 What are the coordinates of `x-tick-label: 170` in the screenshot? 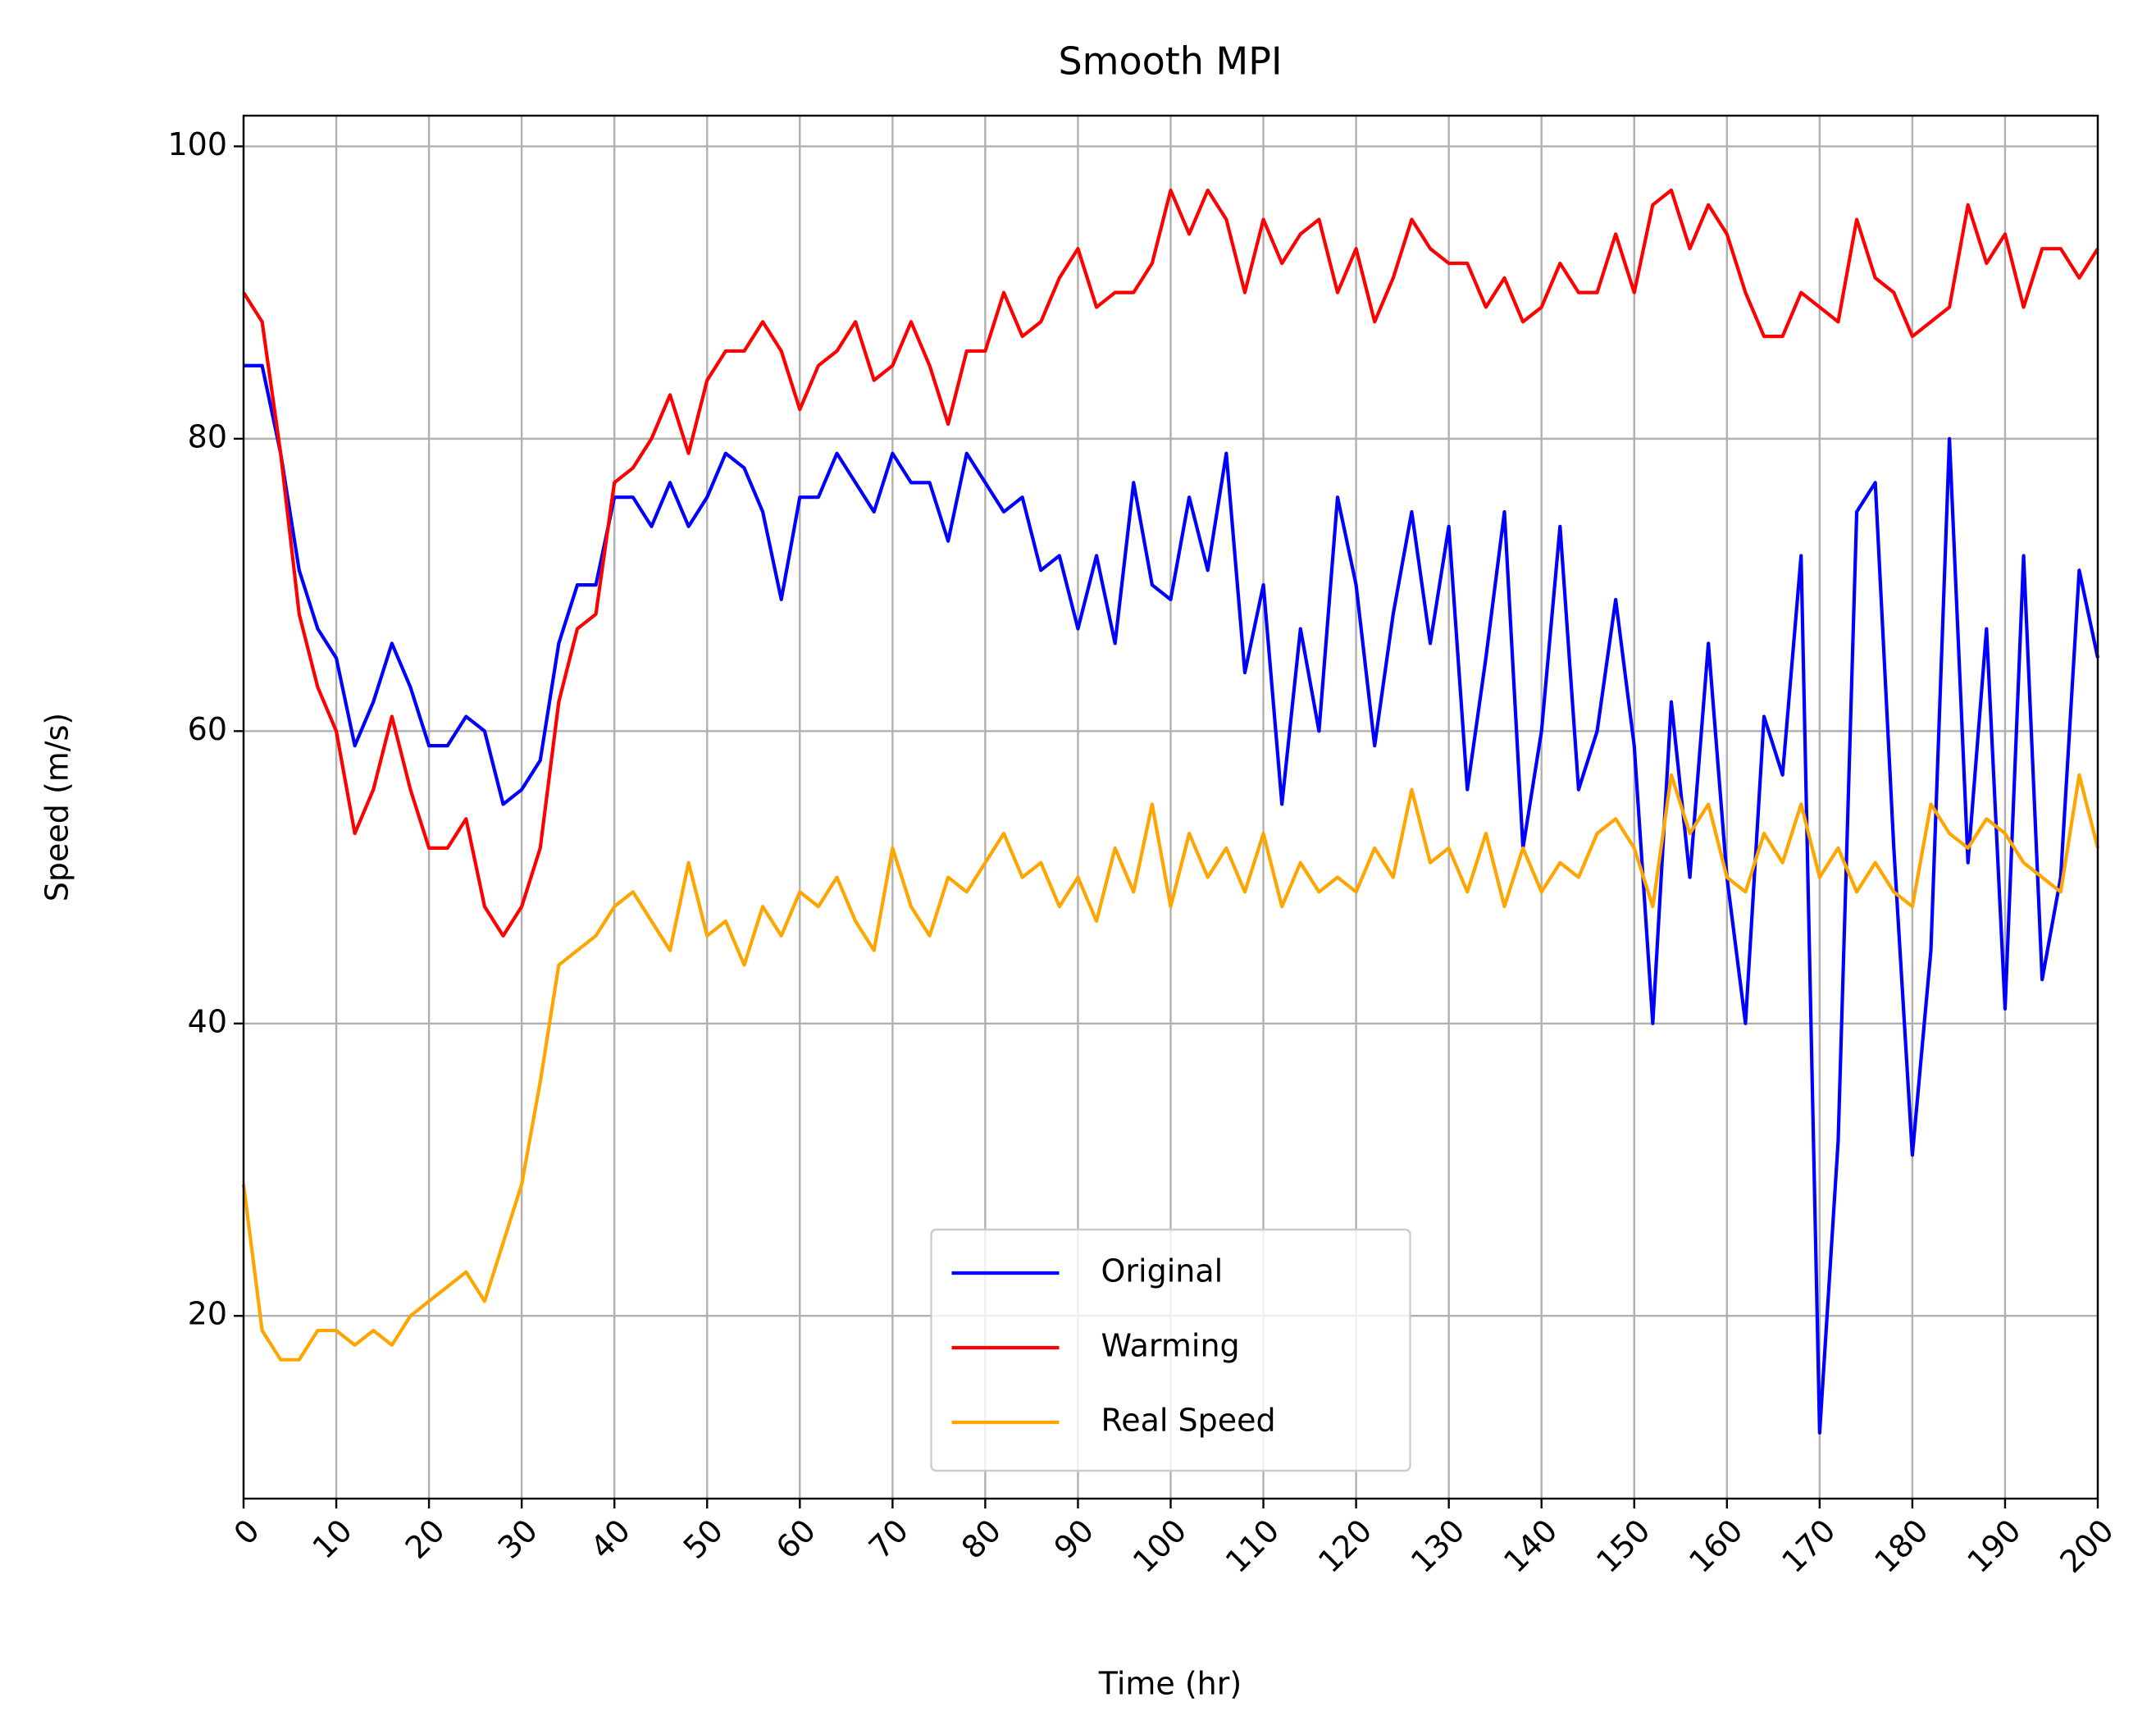 It's located at (1809, 1546).